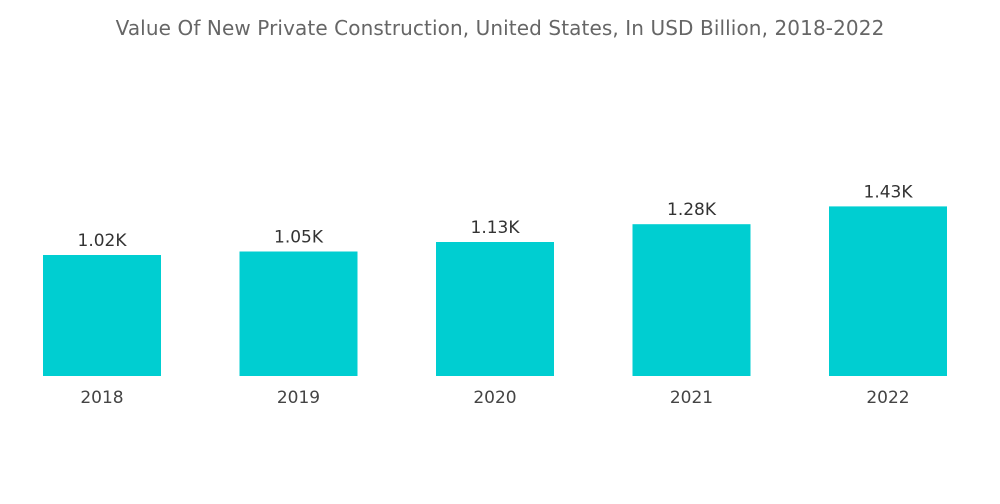 This screenshot has width=1000, height=504. I want to click on x-tick-label-2018: 2018, so click(101, 398).